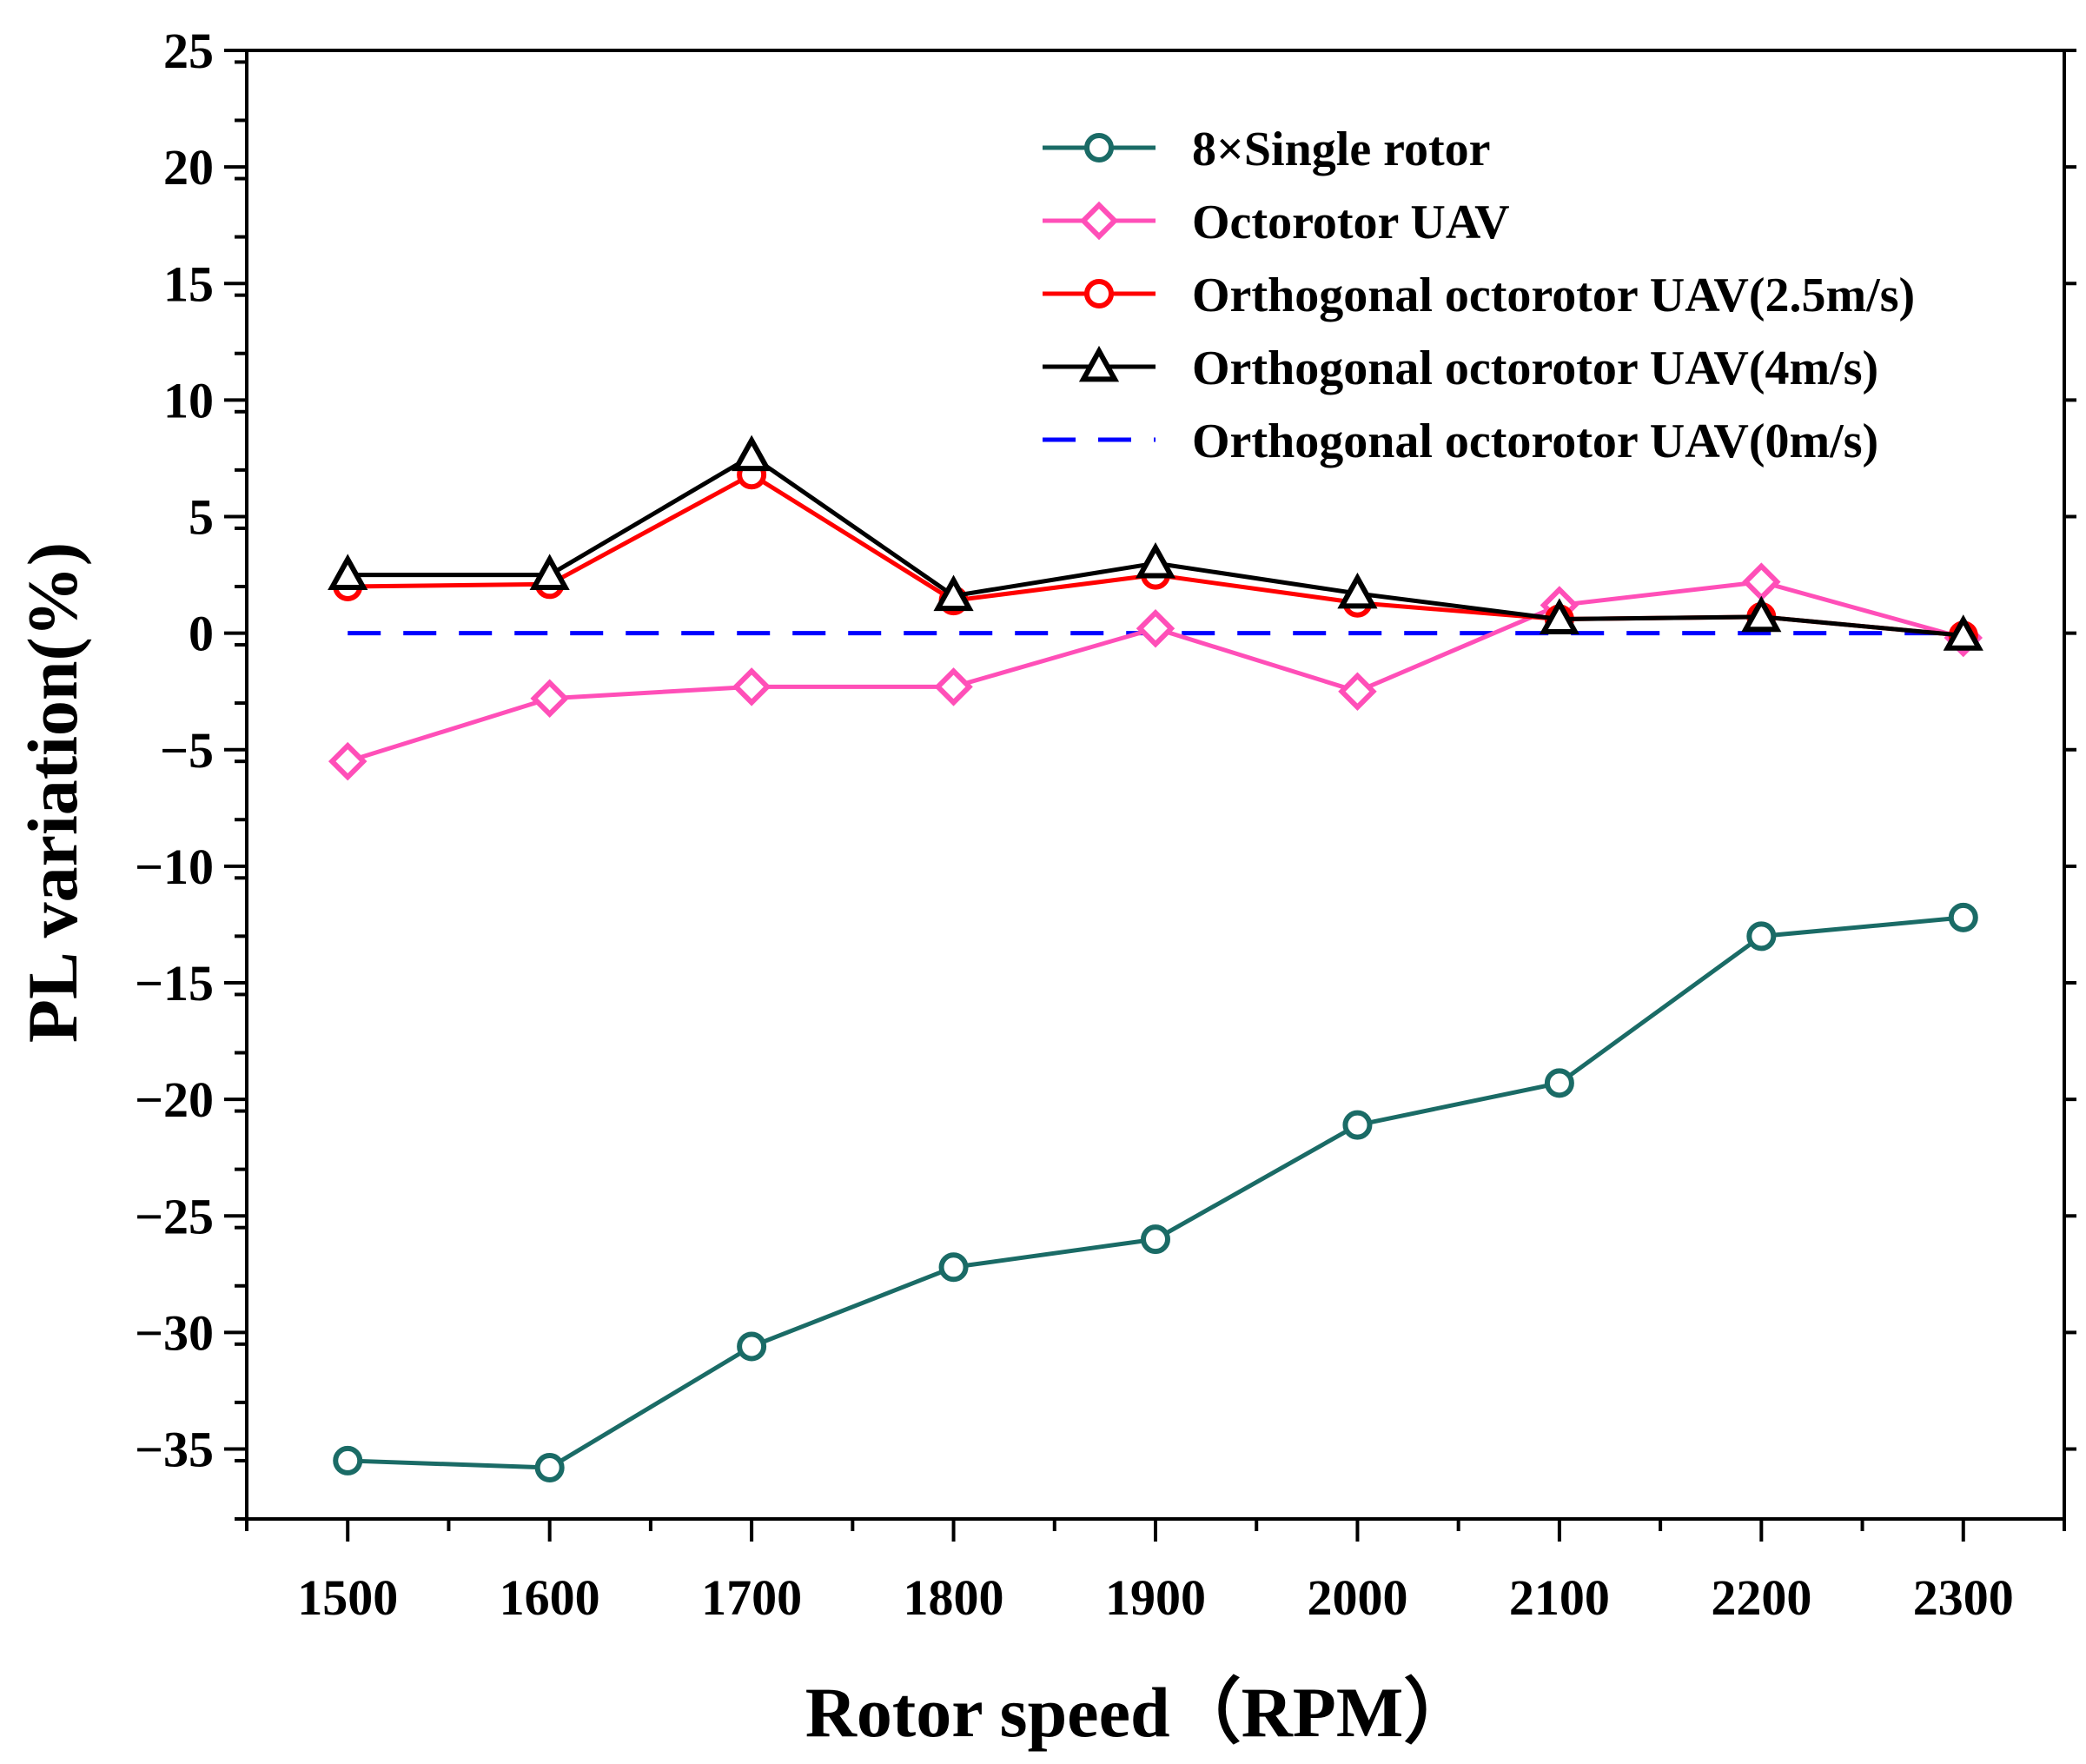 The height and width of the screenshot is (1764, 2086). What do you see at coordinates (174, 983) in the screenshot?
I see `y-tick-label: −15` at bounding box center [174, 983].